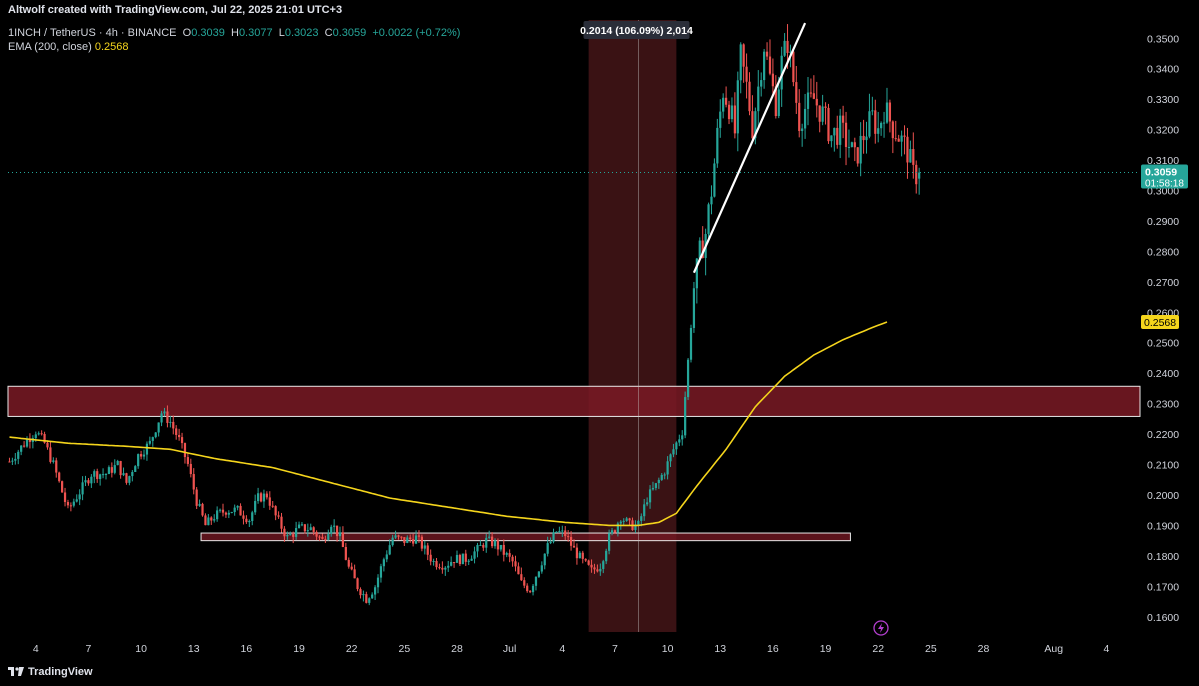 Image resolution: width=1199 pixels, height=686 pixels. What do you see at coordinates (636, 30) in the screenshot?
I see `measure-label-box` at bounding box center [636, 30].